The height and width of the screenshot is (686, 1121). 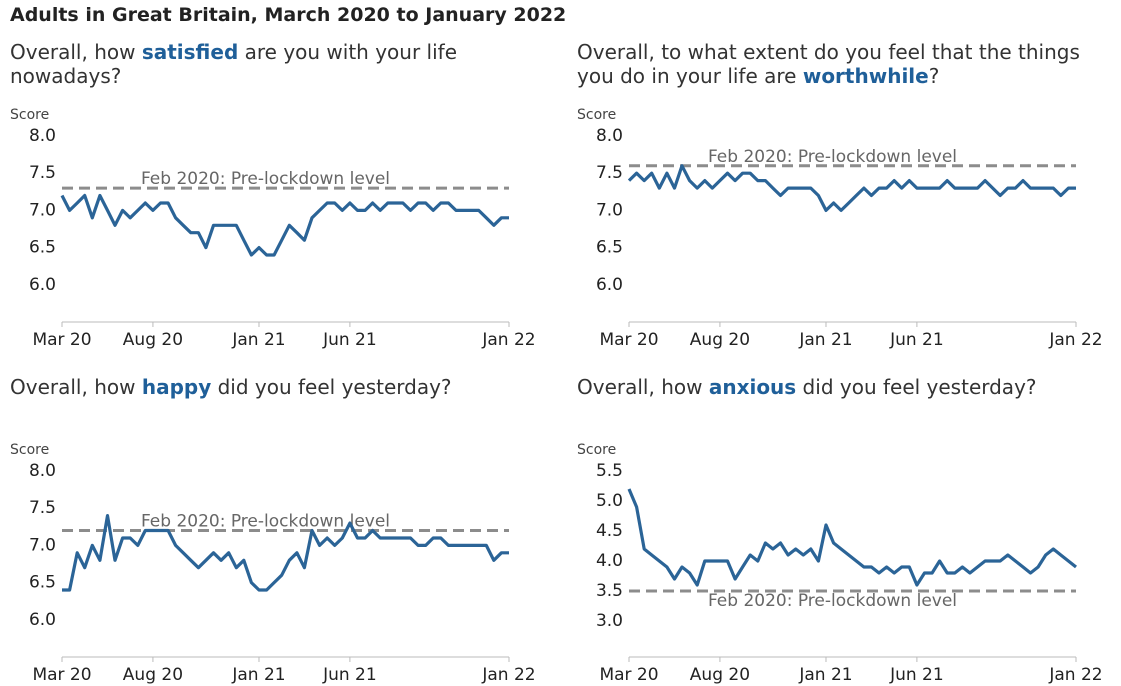 I want to click on y-tick-label: 4.0, so click(x=609, y=561).